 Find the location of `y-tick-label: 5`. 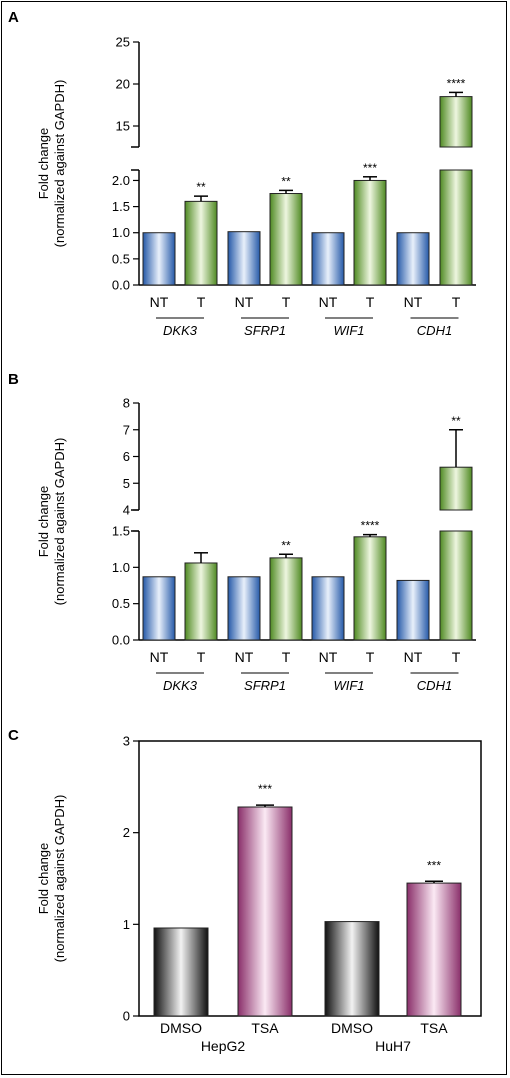

y-tick-label: 5 is located at coordinates (126, 483).